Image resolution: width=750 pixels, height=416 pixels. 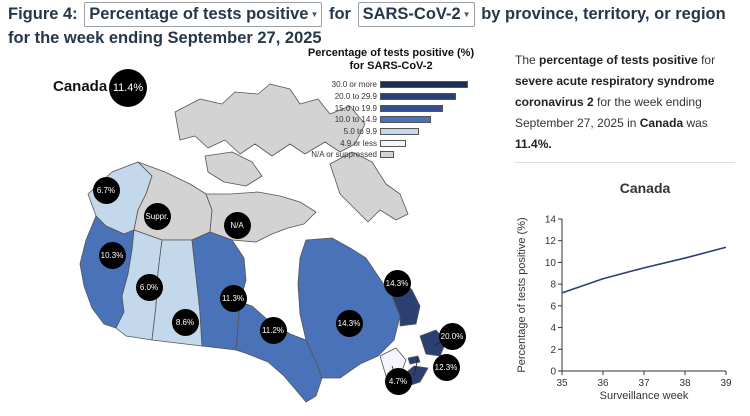 What do you see at coordinates (416, 367) in the screenshot?
I see `leader-line-nova-scotia` at bounding box center [416, 367].